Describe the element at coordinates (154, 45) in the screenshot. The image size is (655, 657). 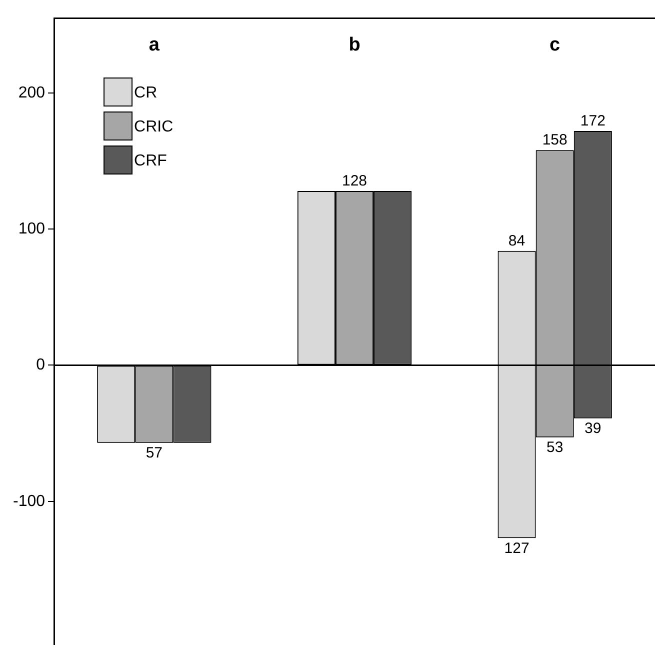
I see `x-tick-label: a` at that location.